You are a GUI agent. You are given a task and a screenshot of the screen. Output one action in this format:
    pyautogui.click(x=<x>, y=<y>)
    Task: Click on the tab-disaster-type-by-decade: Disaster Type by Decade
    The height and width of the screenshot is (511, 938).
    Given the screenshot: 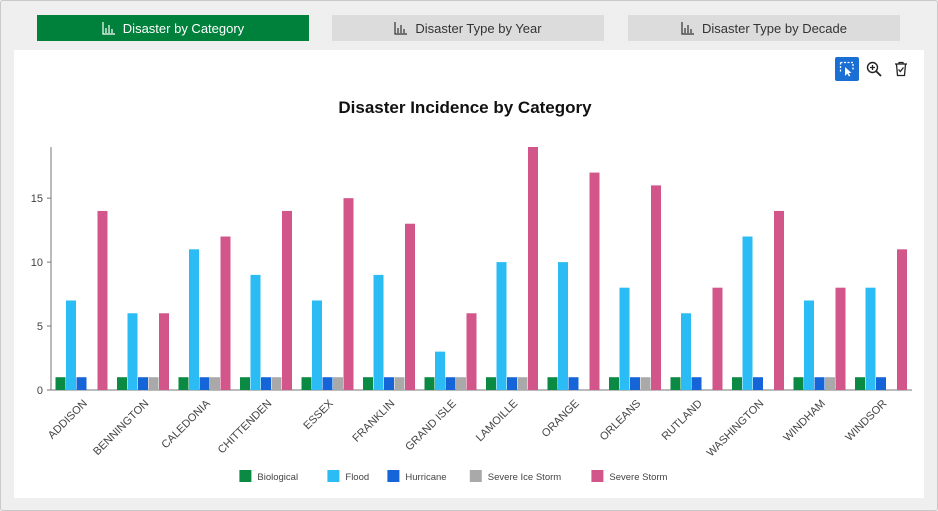 What is the action you would take?
    pyautogui.click(x=764, y=28)
    